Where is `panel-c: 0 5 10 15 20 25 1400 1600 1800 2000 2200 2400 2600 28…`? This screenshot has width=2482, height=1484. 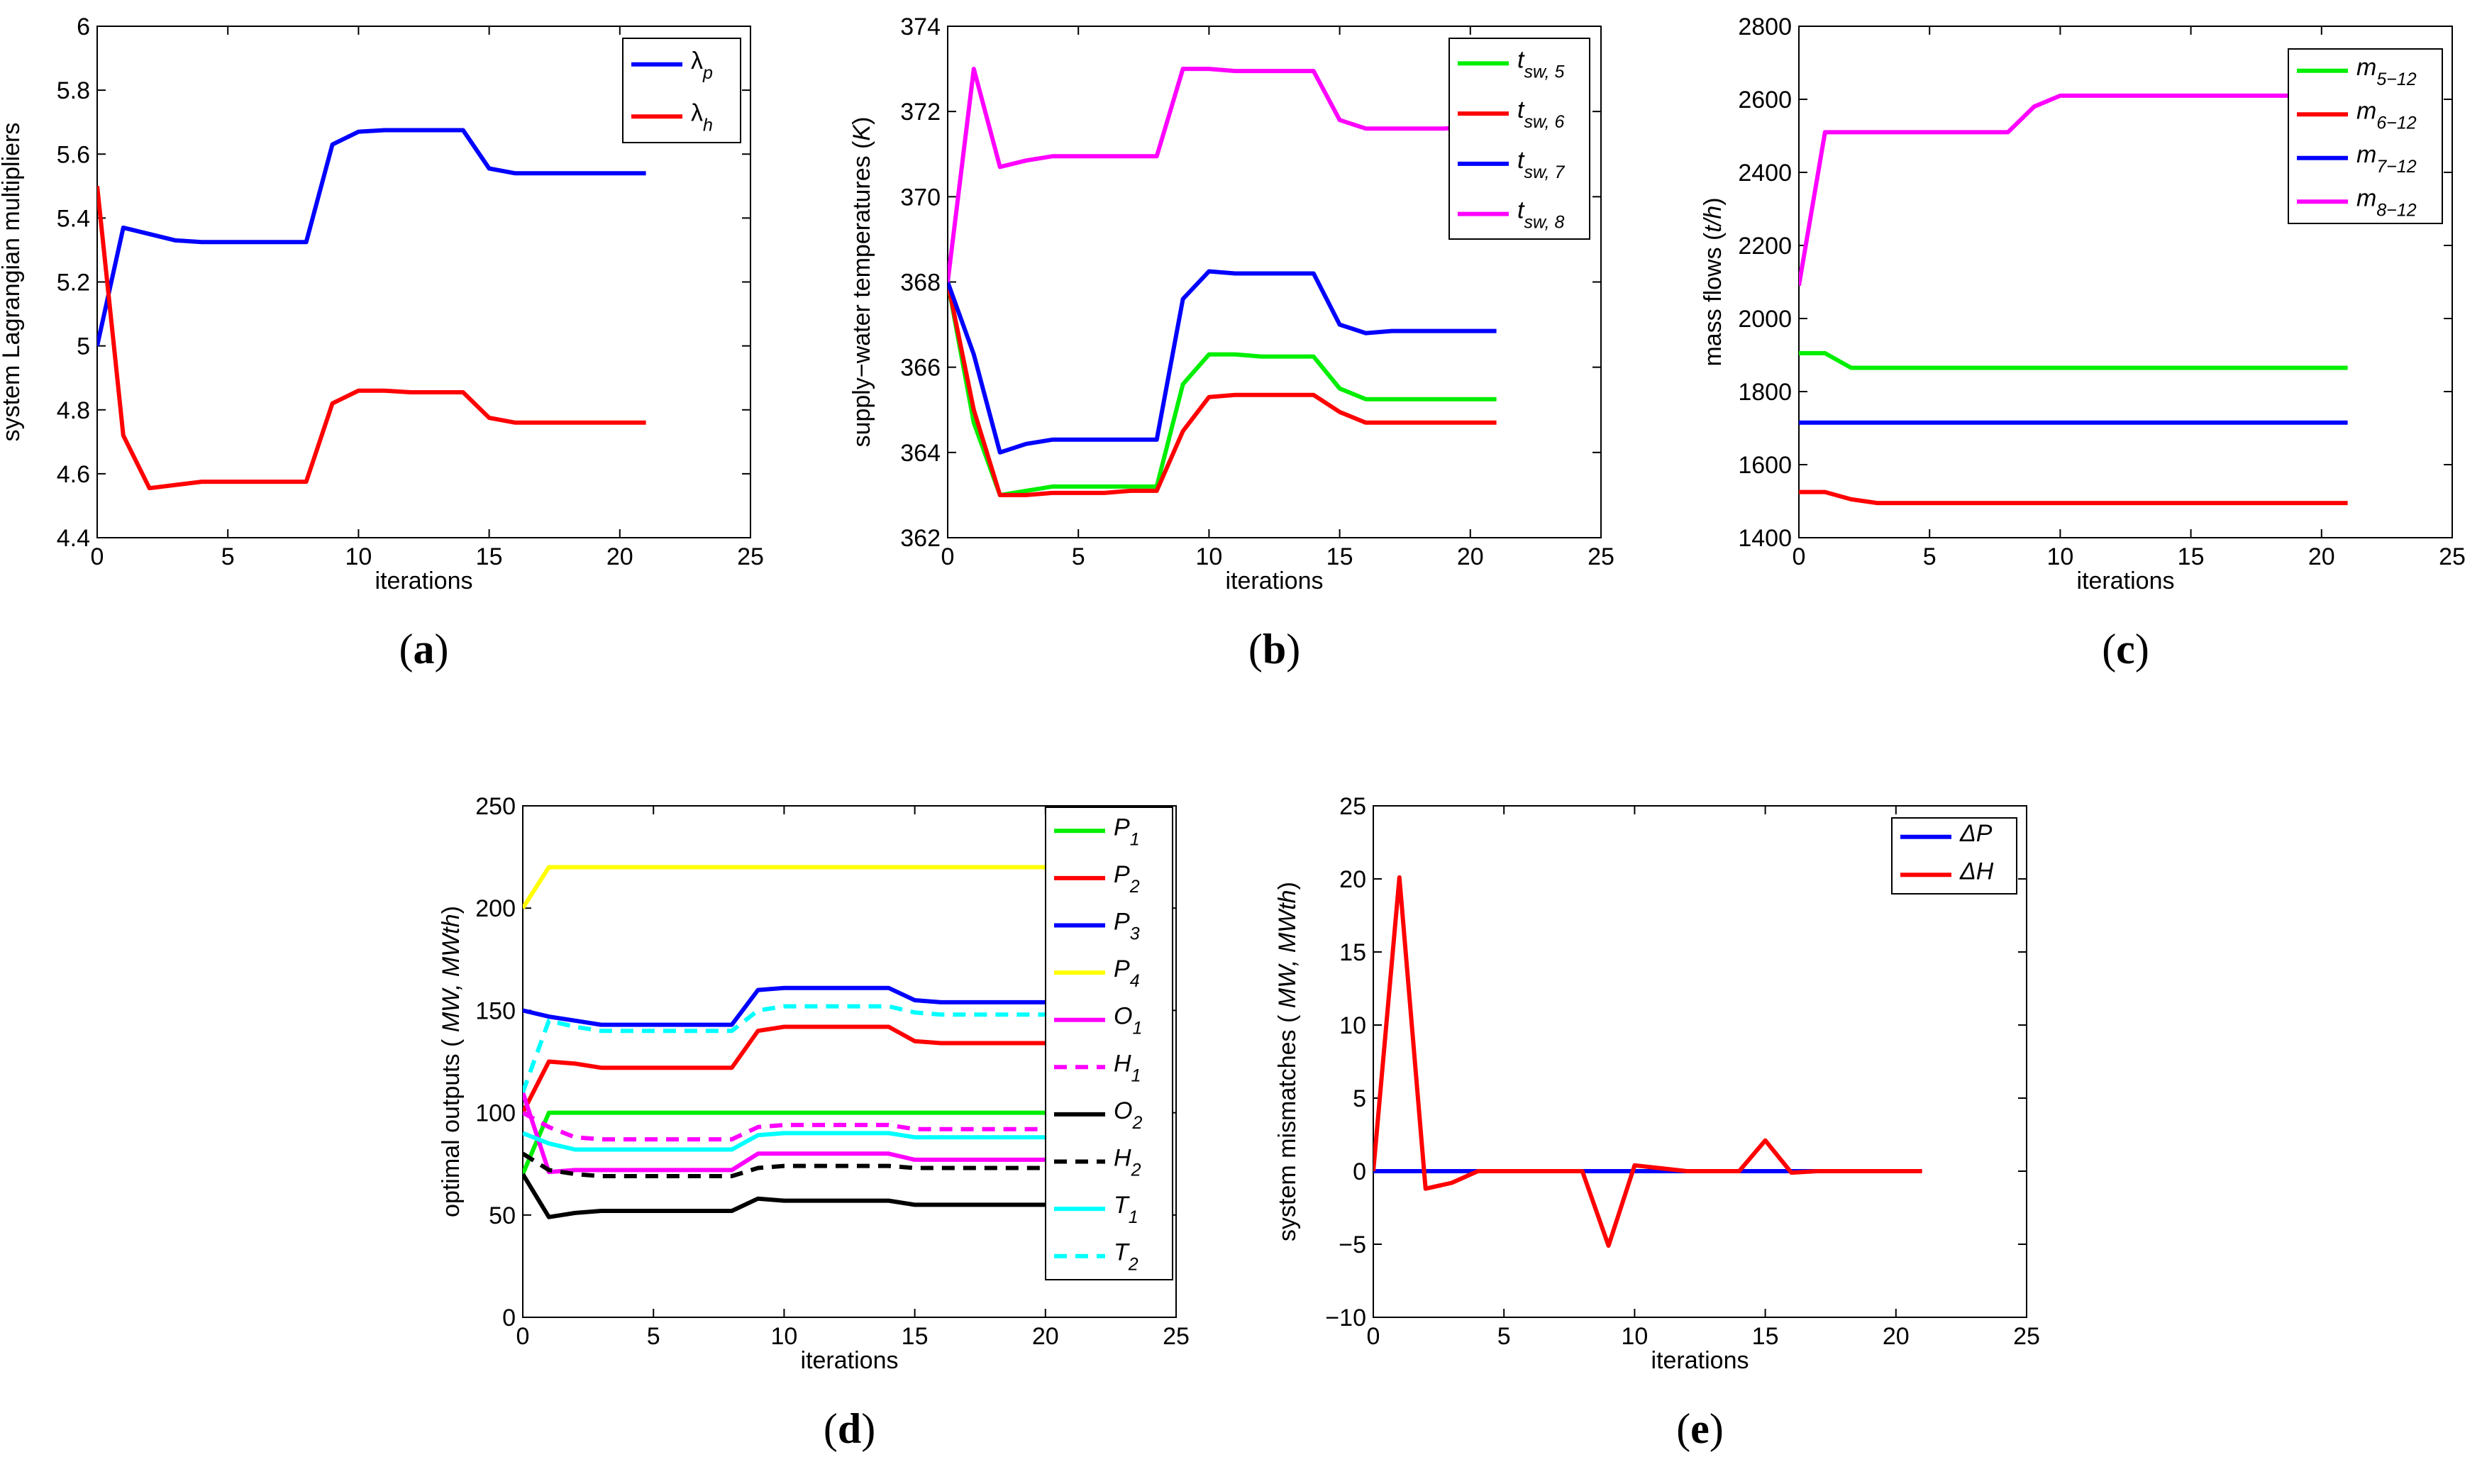
panel-c: 0 5 10 15 20 25 1400 1600 1800 2000 2200 2400 2600 28… is located at coordinates (2083, 342).